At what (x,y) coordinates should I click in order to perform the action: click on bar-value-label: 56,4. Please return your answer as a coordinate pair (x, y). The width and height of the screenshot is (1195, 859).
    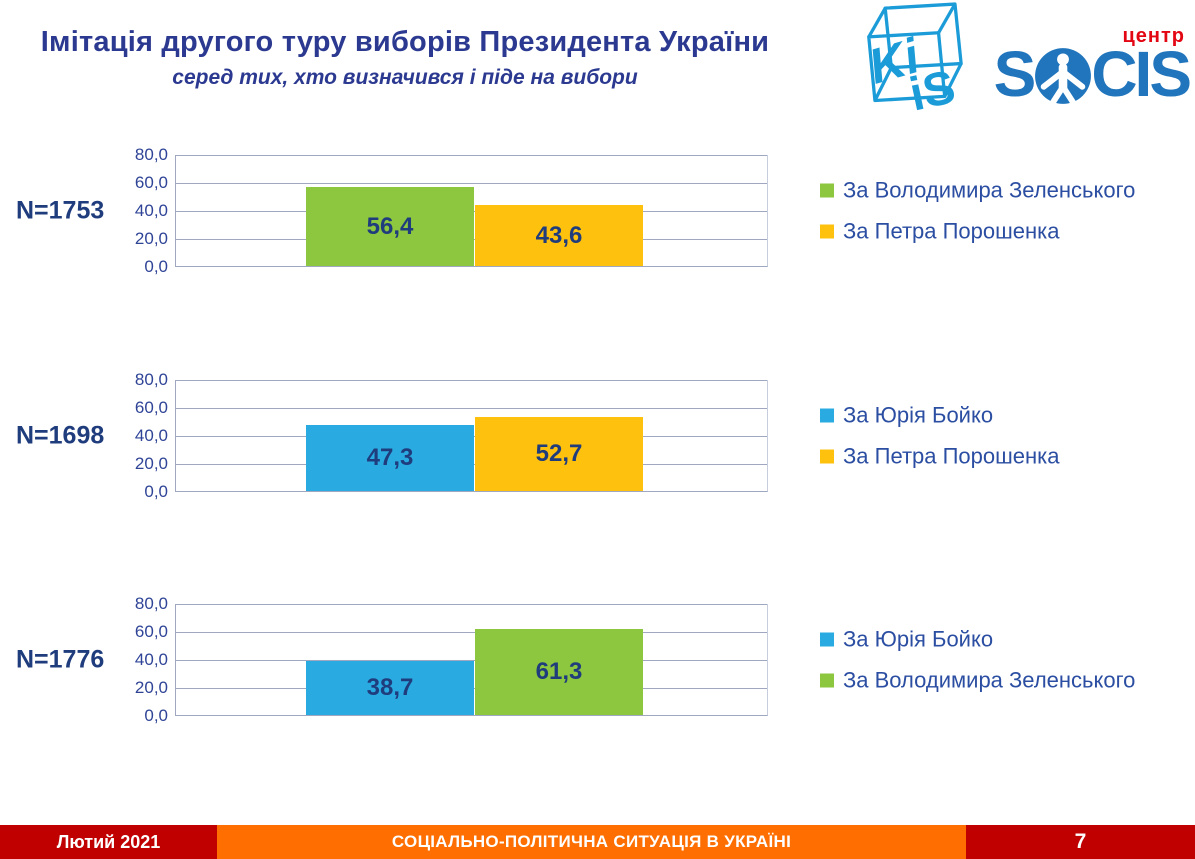
    Looking at the image, I should click on (390, 226).